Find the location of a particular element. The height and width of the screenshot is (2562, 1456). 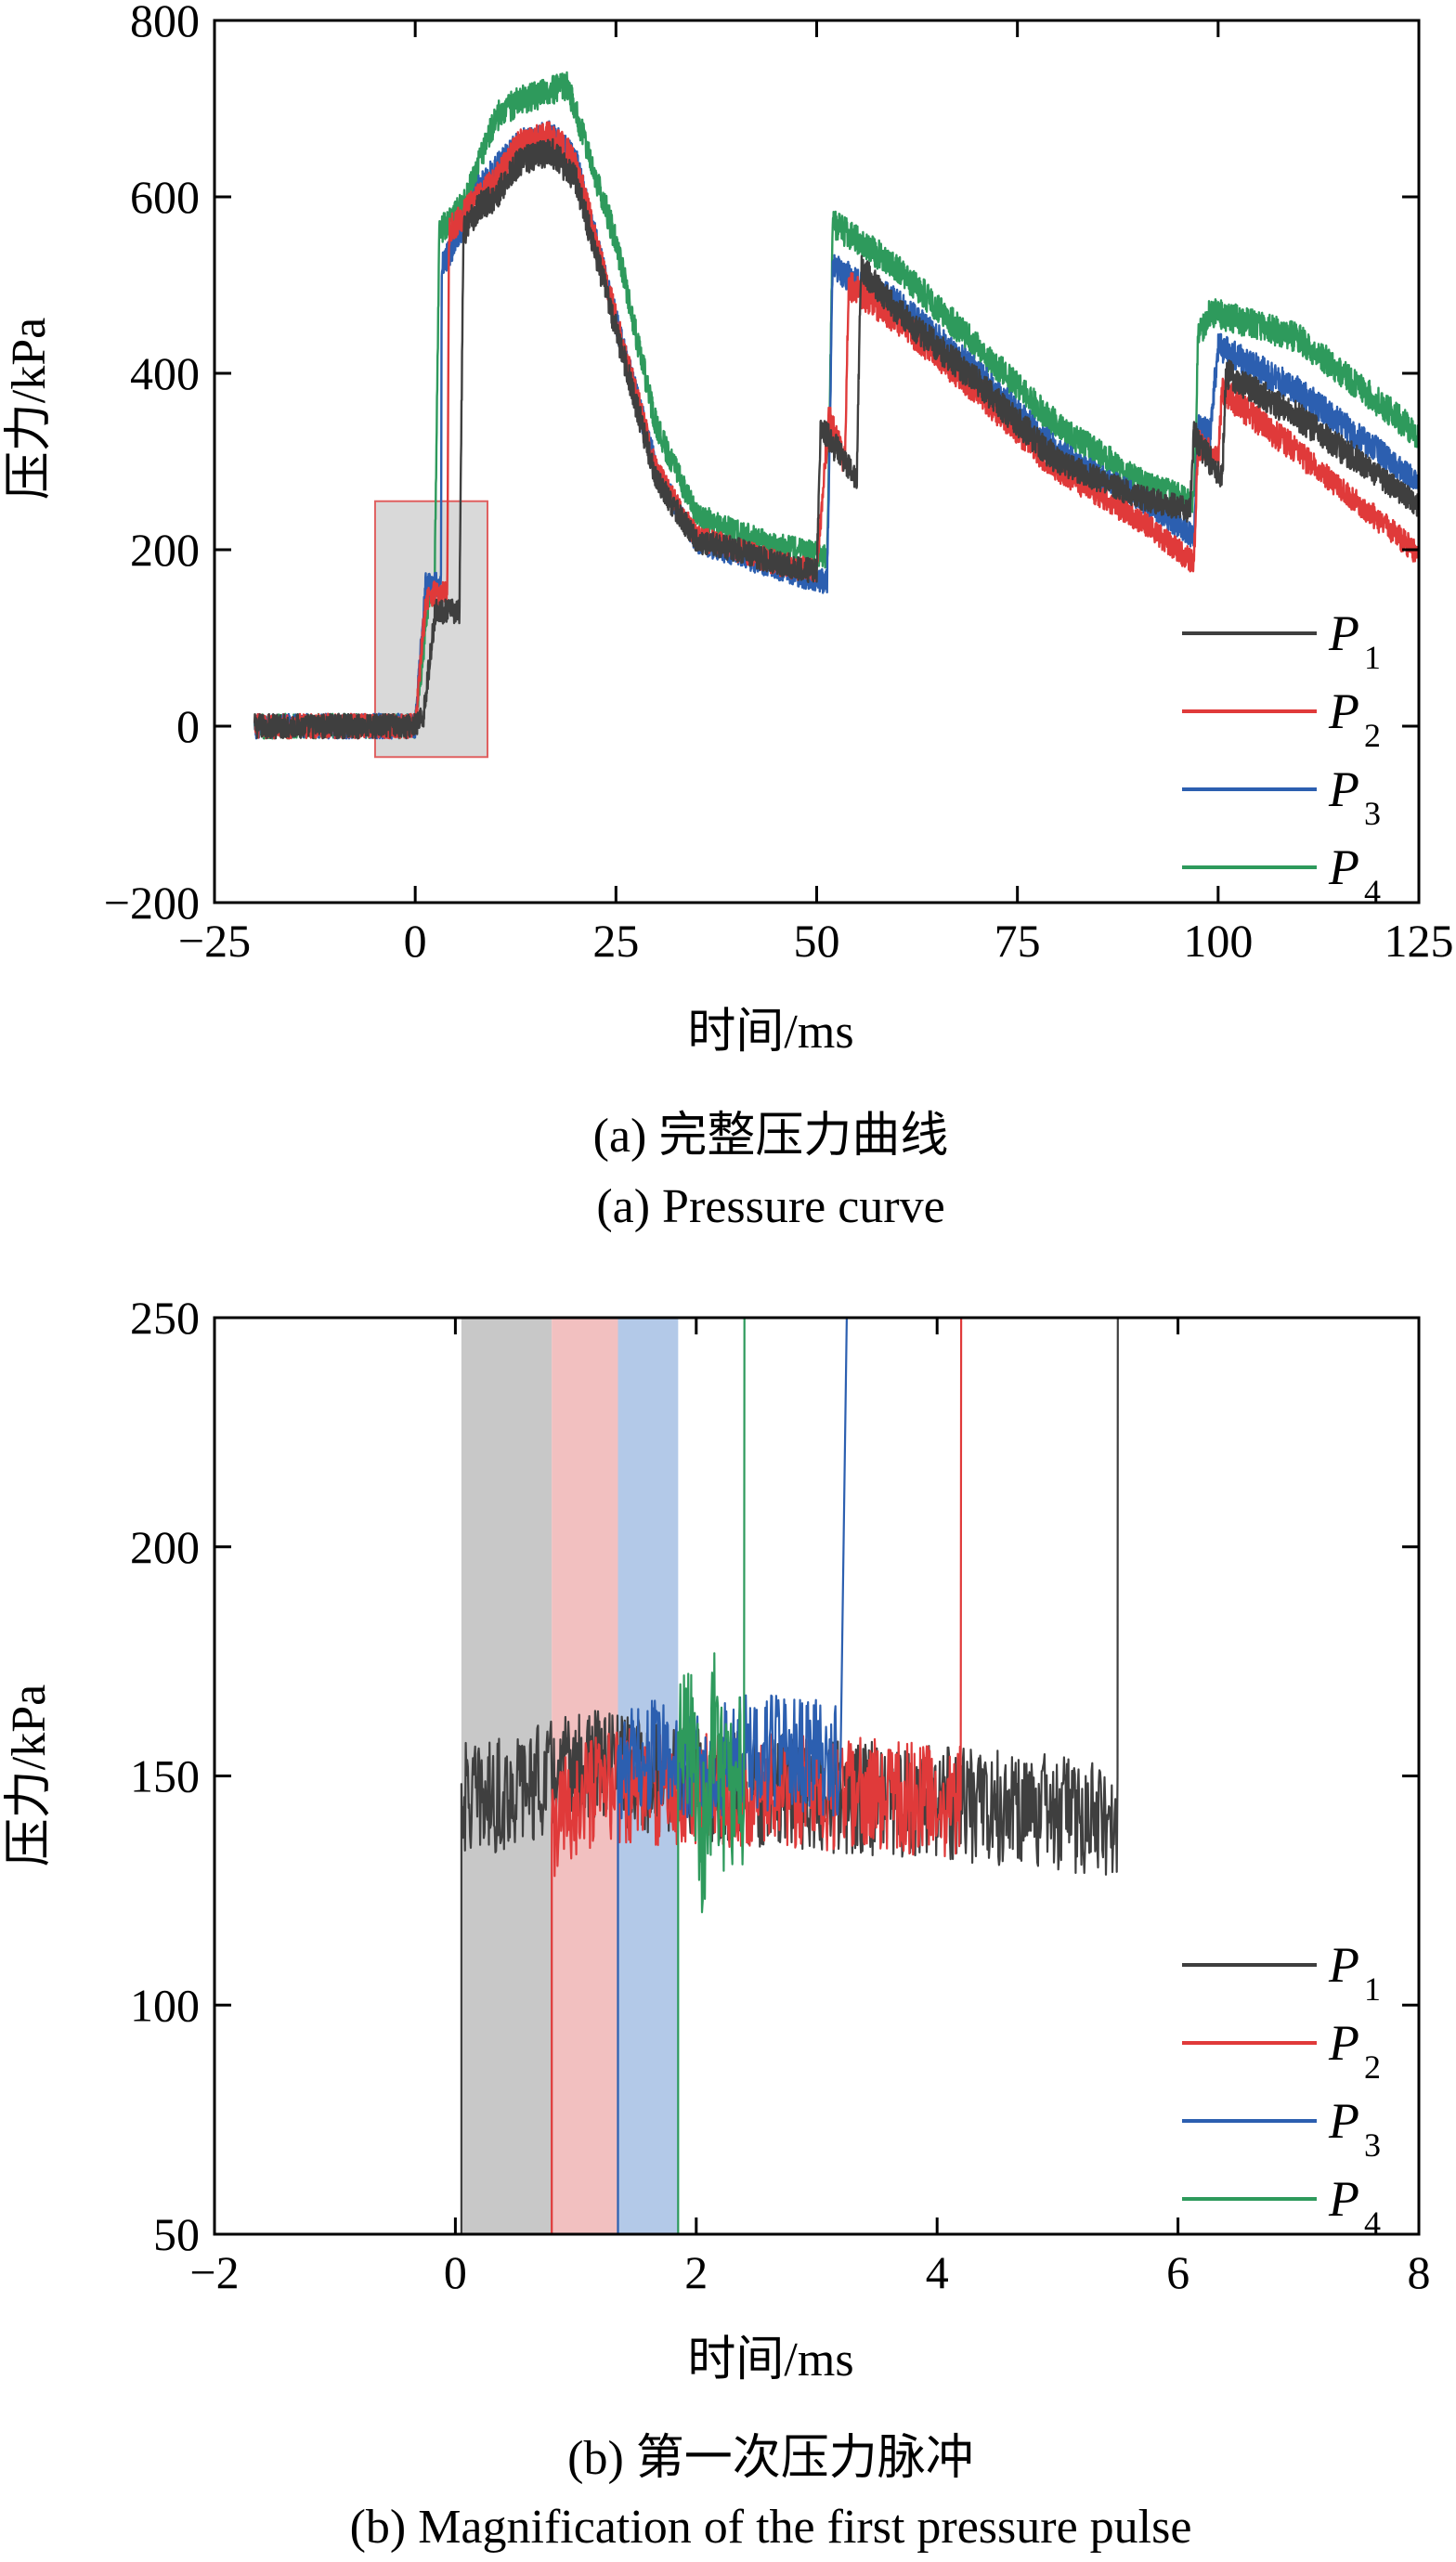

x-tick-label: 2 is located at coordinates (696, 2272).